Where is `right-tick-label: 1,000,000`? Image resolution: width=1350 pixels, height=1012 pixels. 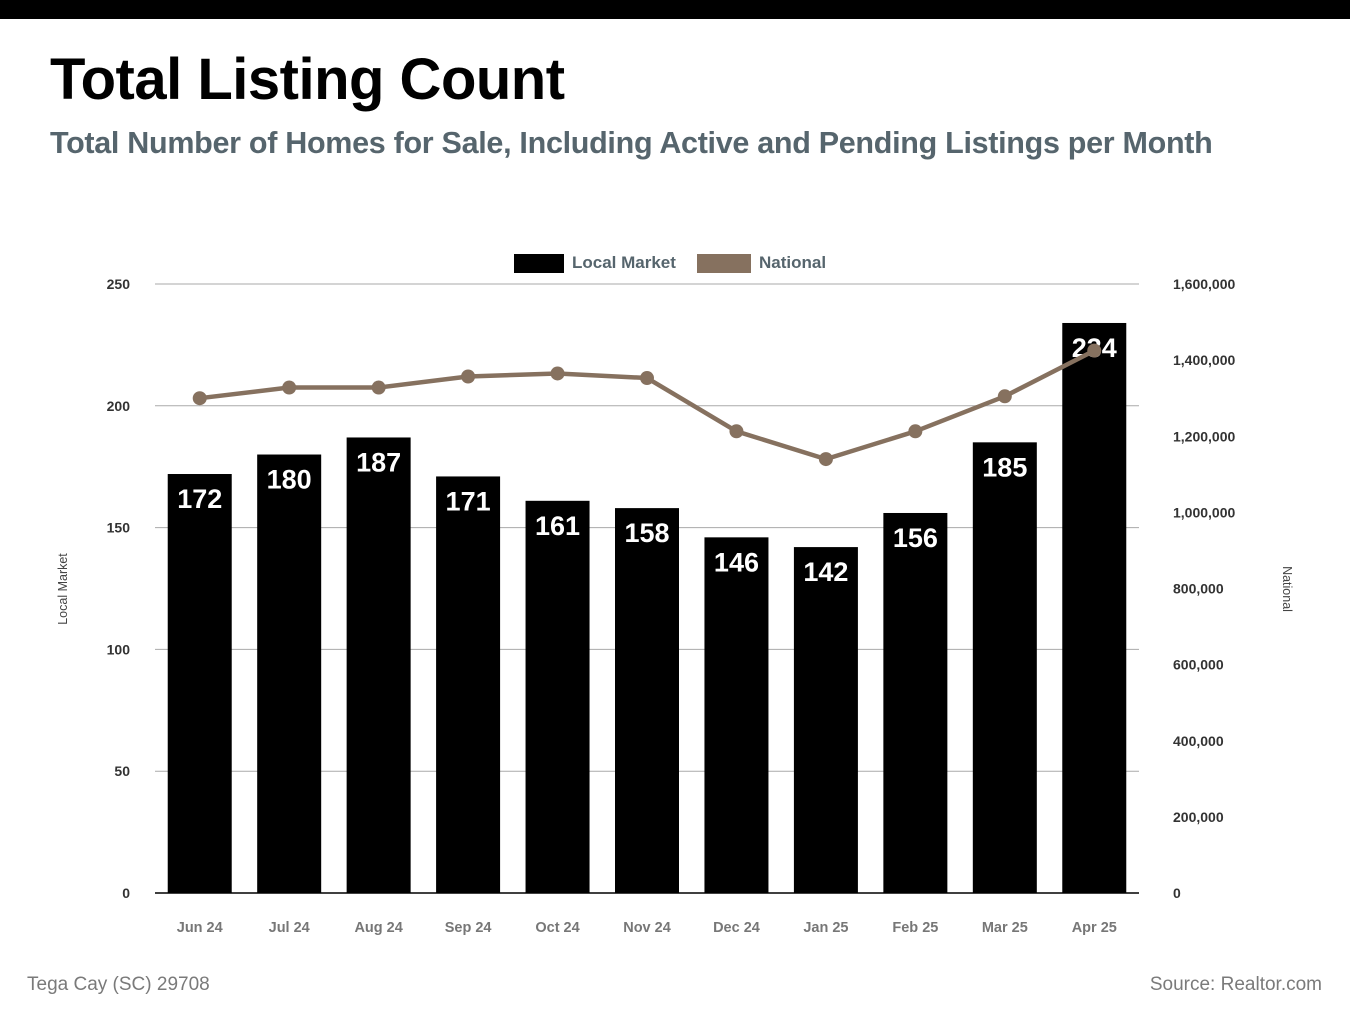
right-tick-label: 1,000,000 is located at coordinates (1204, 512).